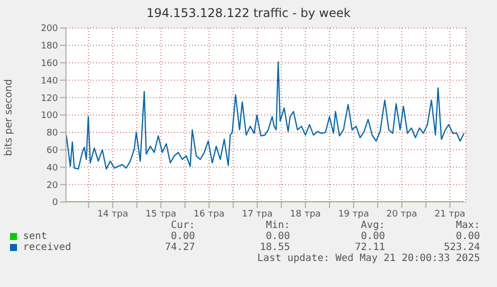 The image size is (497, 287). What do you see at coordinates (369, 247) in the screenshot?
I see `text: 72.11` at bounding box center [369, 247].